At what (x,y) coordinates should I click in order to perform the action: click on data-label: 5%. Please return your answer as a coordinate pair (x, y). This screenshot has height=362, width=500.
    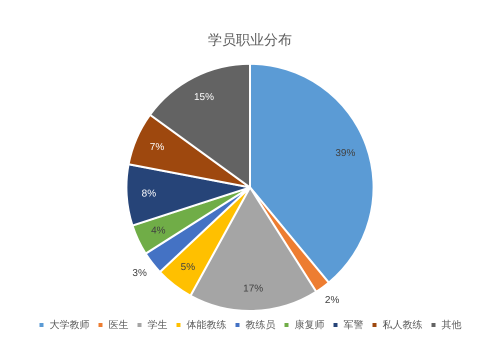
    Looking at the image, I should click on (188, 268).